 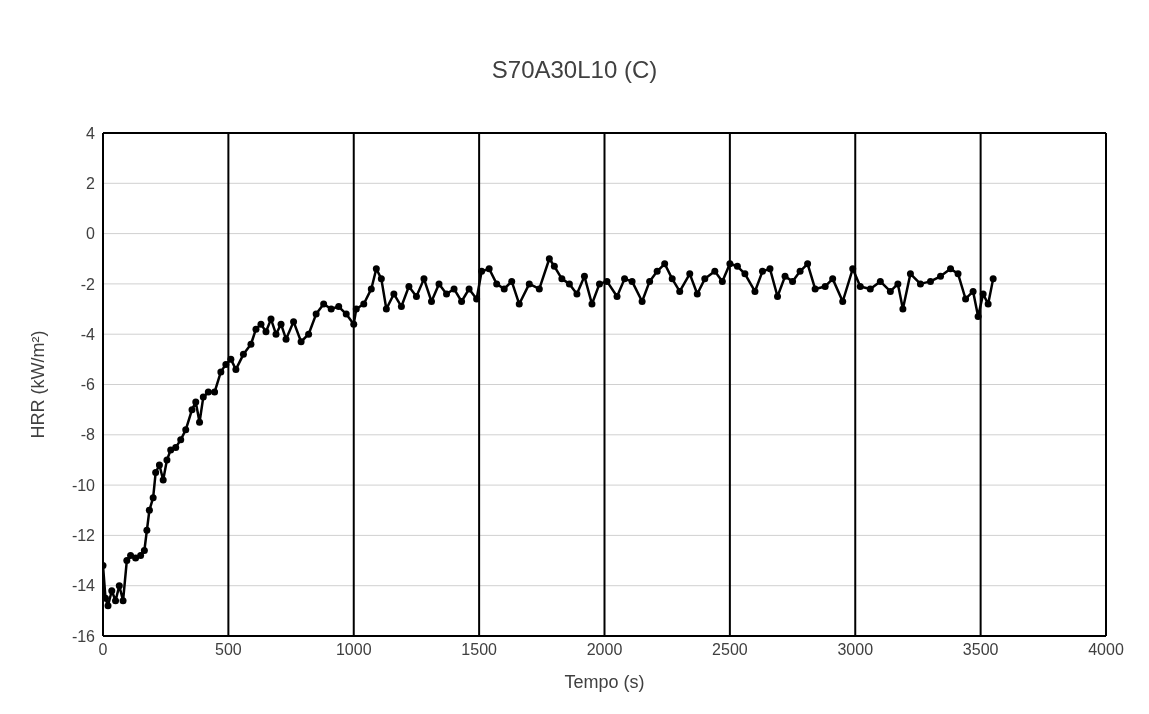 What do you see at coordinates (1106, 650) in the screenshot?
I see `x-tick-label: 4000` at bounding box center [1106, 650].